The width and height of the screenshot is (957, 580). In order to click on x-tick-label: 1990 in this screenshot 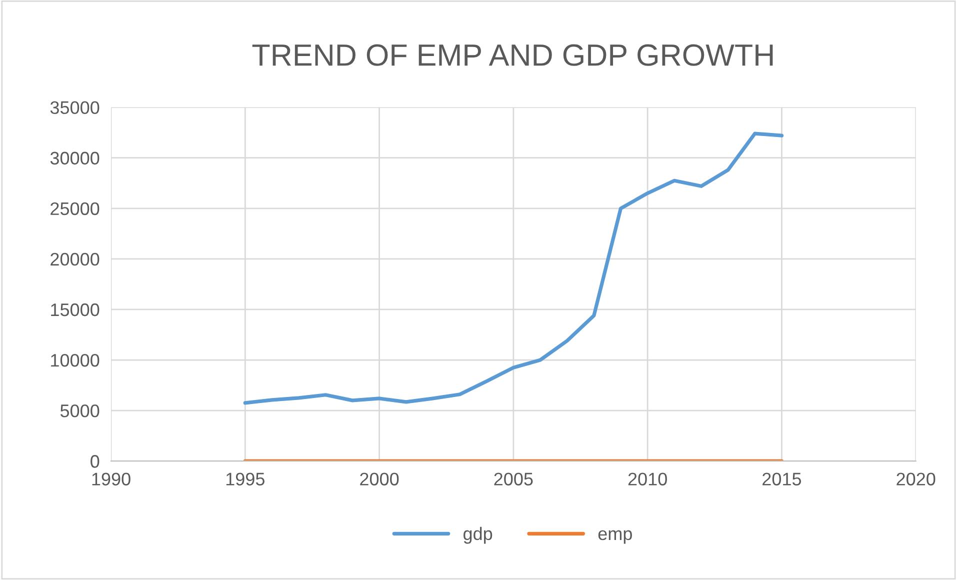, I will do `click(111, 479)`.